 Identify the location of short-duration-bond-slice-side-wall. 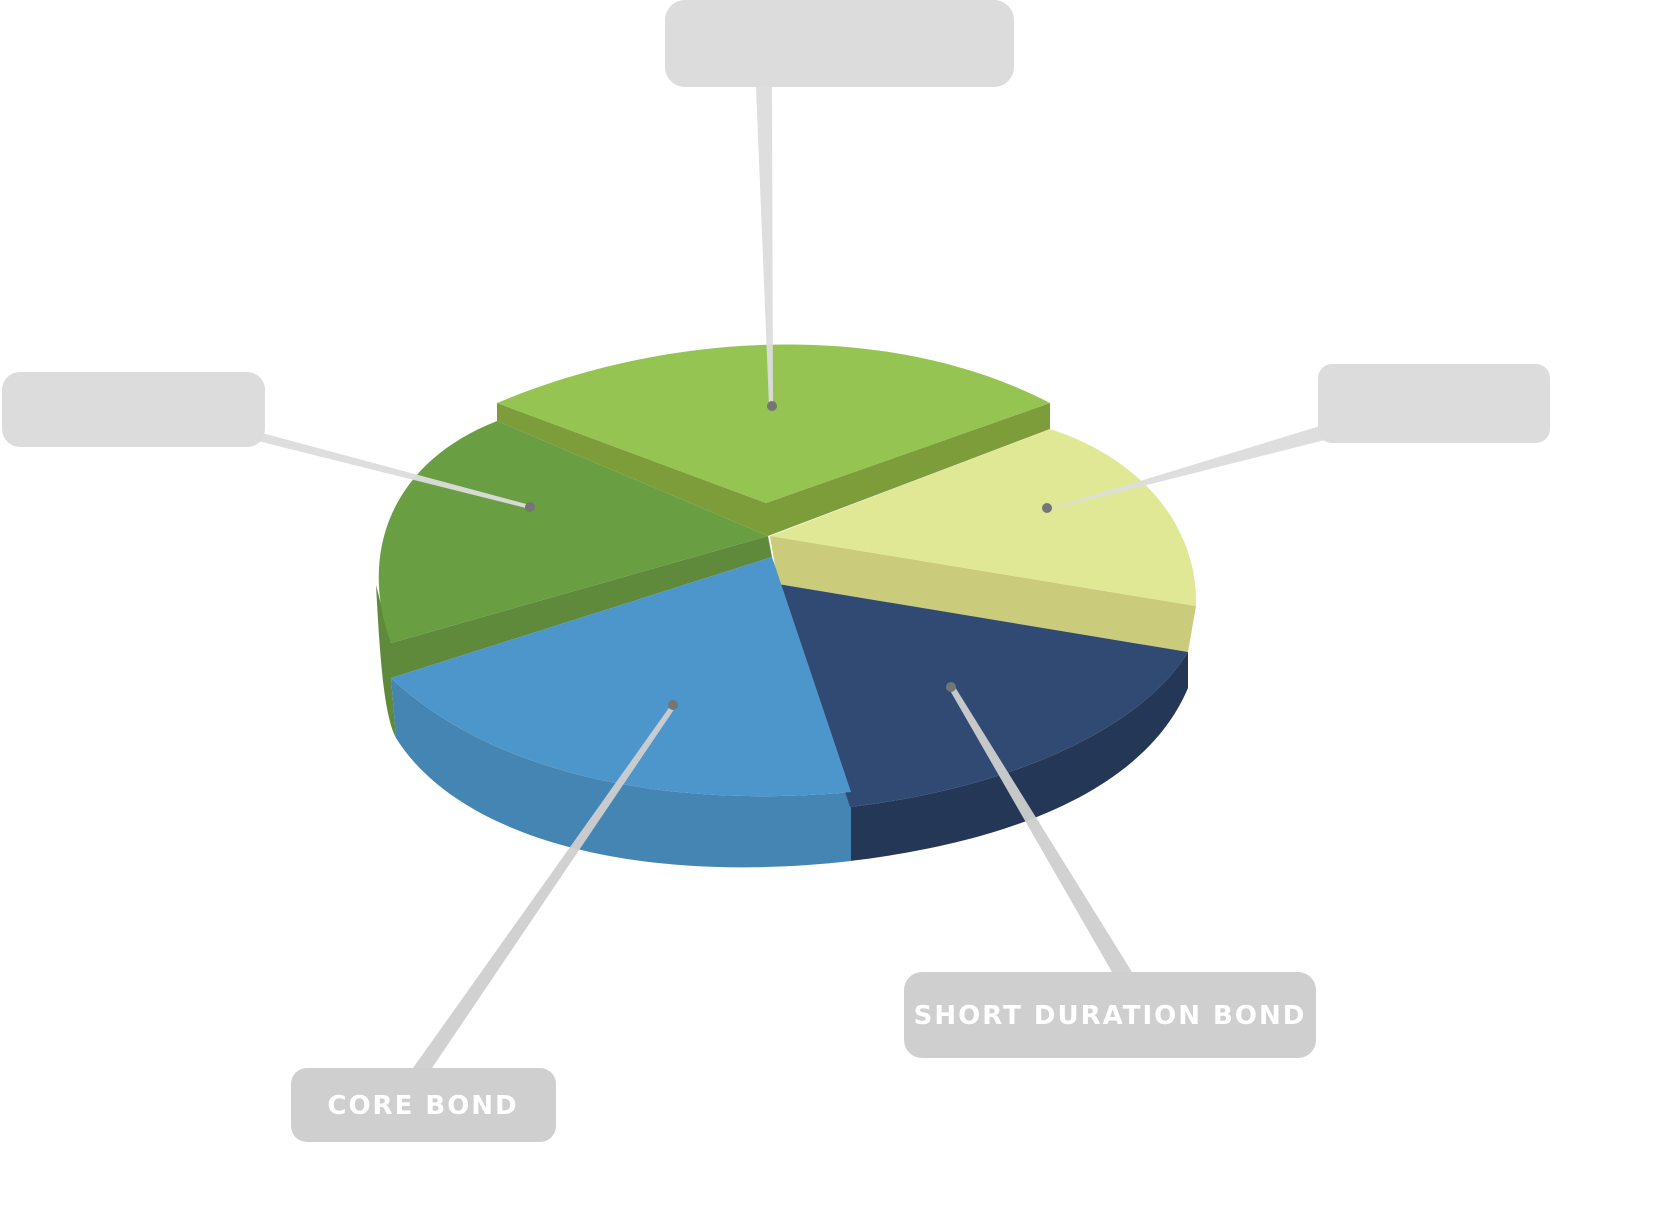
(1019, 756).